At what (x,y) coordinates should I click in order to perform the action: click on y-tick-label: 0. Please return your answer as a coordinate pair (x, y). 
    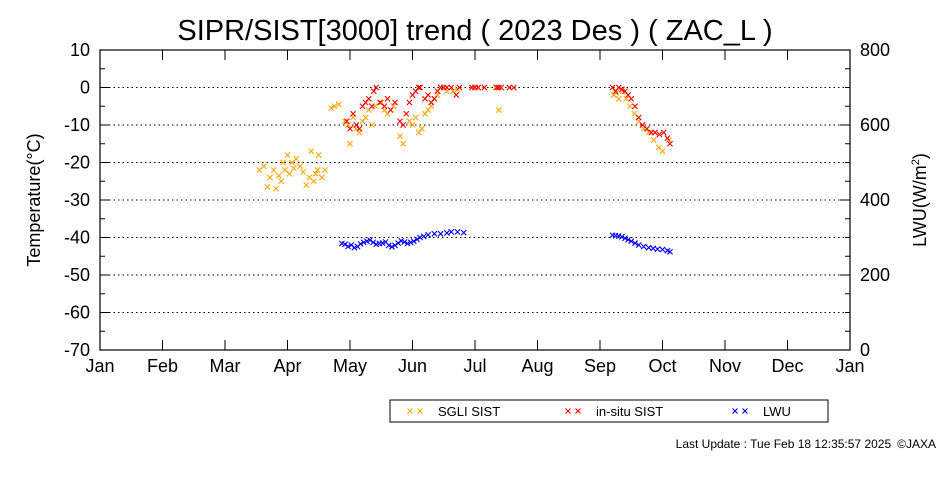
    Looking at the image, I should click on (85, 88).